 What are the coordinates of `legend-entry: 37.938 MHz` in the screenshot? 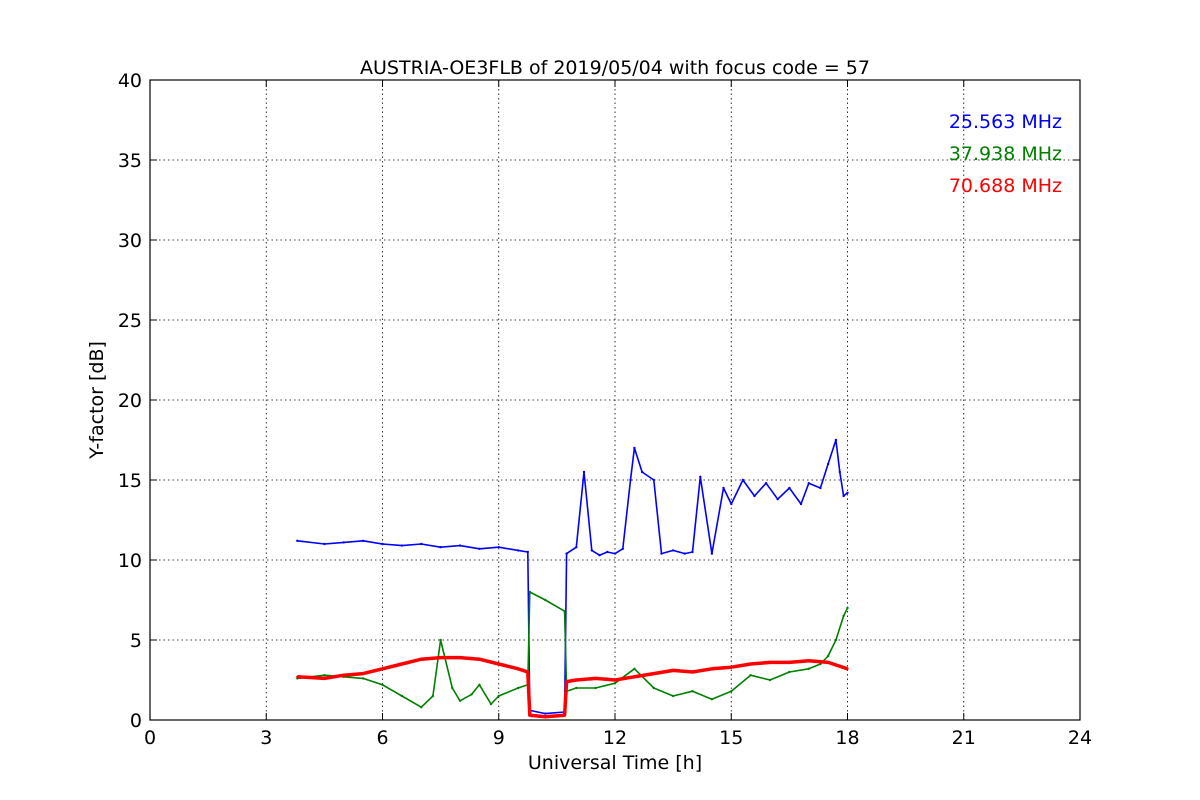 It's located at (1005, 154).